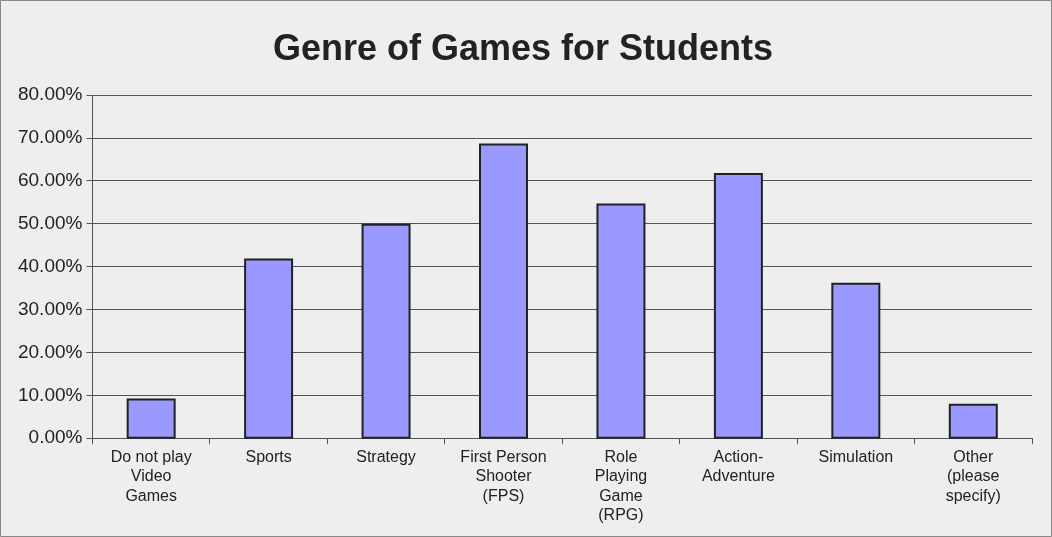  I want to click on y-tick-label: 50.00%, so click(50, 223).